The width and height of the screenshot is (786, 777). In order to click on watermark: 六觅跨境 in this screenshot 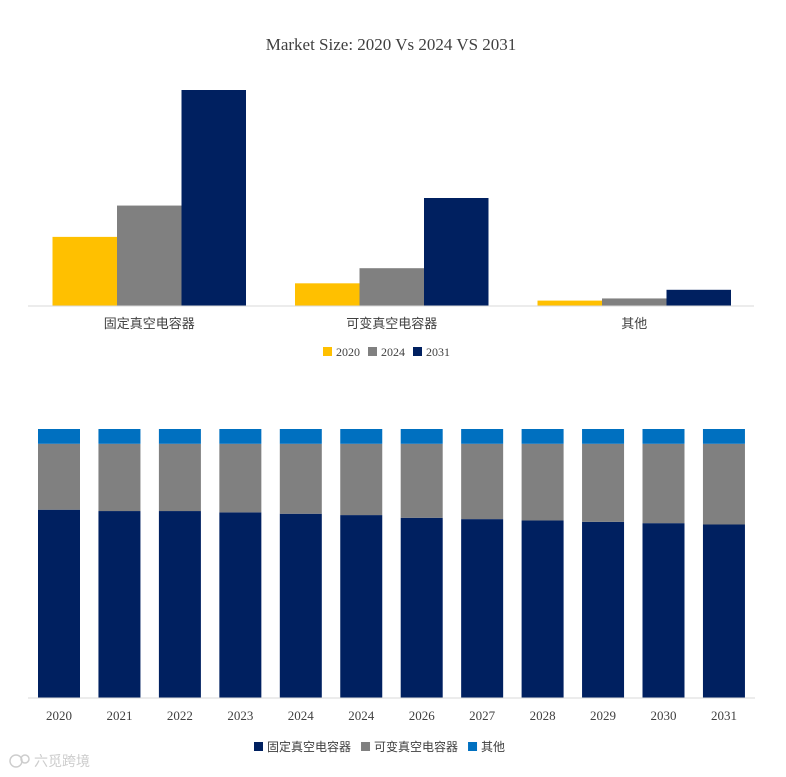, I will do `click(49, 762)`.